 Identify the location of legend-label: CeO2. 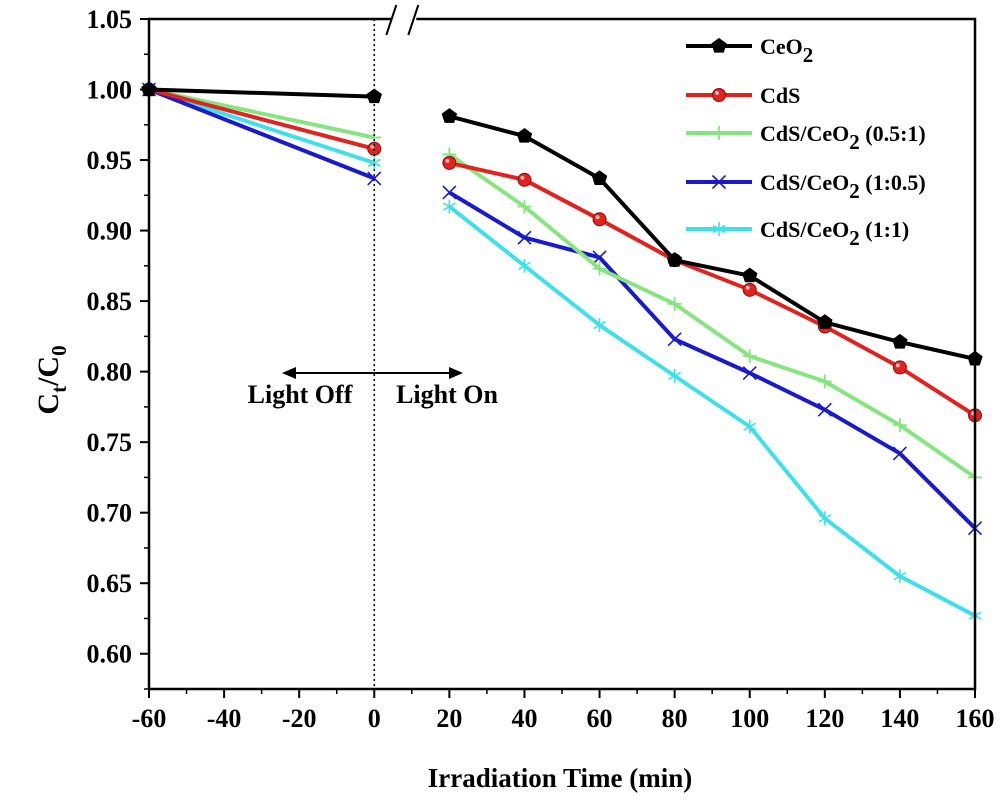
(786, 50).